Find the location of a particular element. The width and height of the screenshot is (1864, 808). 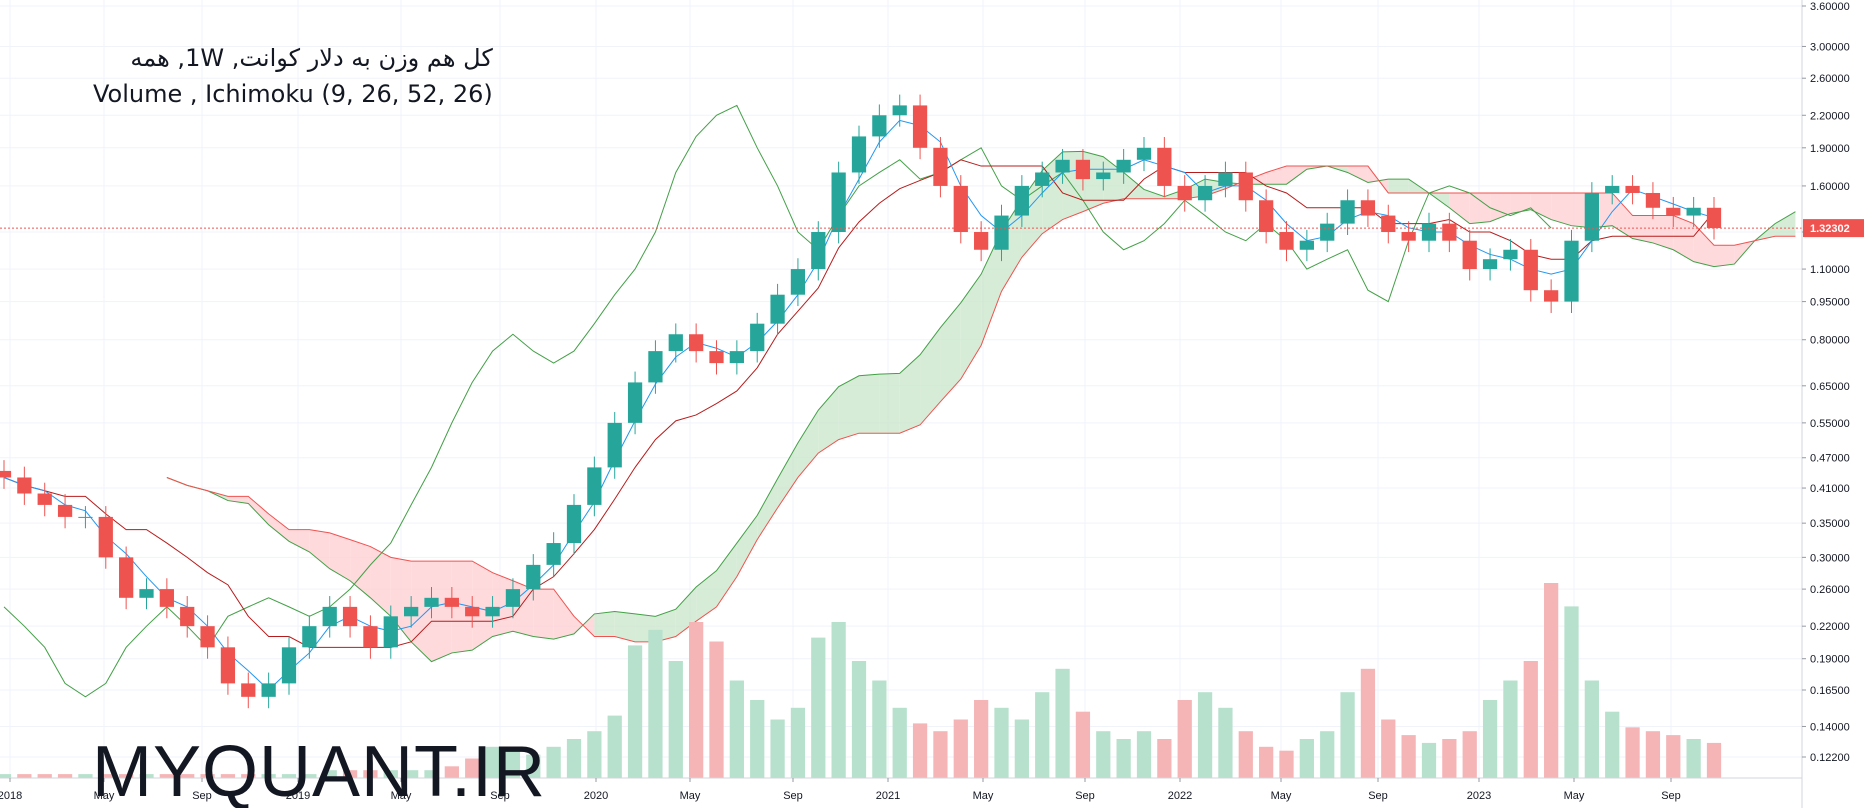

price-axis-label: 0.12200 is located at coordinates (1830, 758).